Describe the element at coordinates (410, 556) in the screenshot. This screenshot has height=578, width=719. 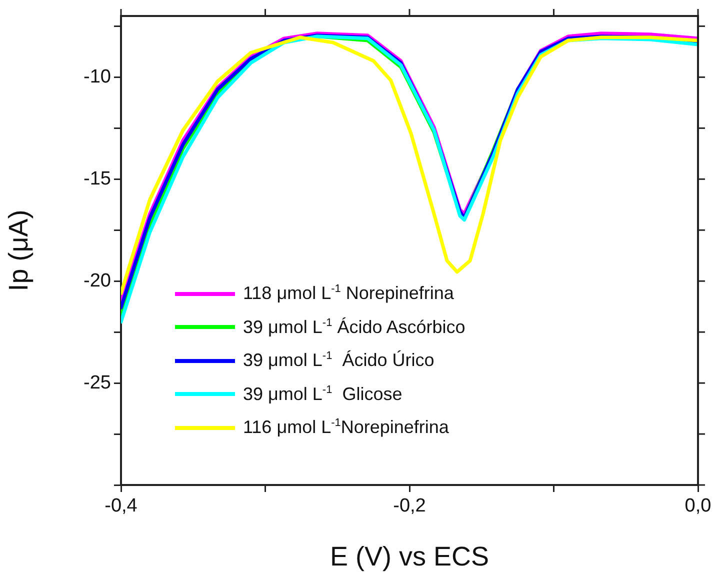
I see `x-axis-title: E (V) vs ECS` at that location.